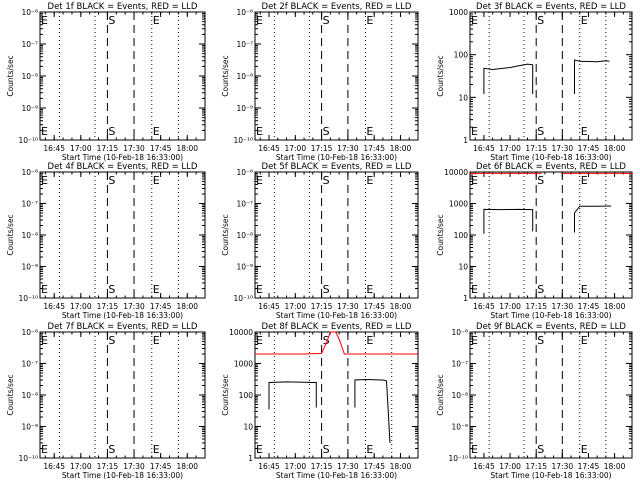 The width and height of the screenshot is (640, 480). Describe the element at coordinates (123, 167) in the screenshot. I see `panel-title: Det 4f BLACK = Events, RED = LLD` at that location.